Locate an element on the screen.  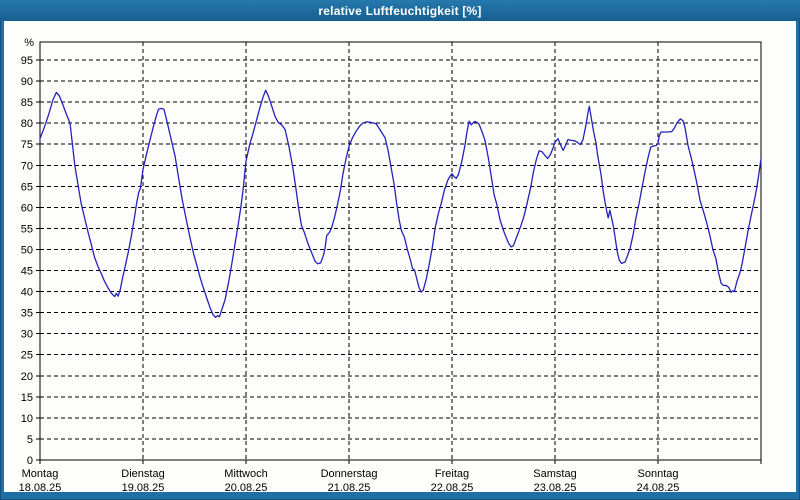
x-date-label: 24.08.25 is located at coordinates (658, 488).